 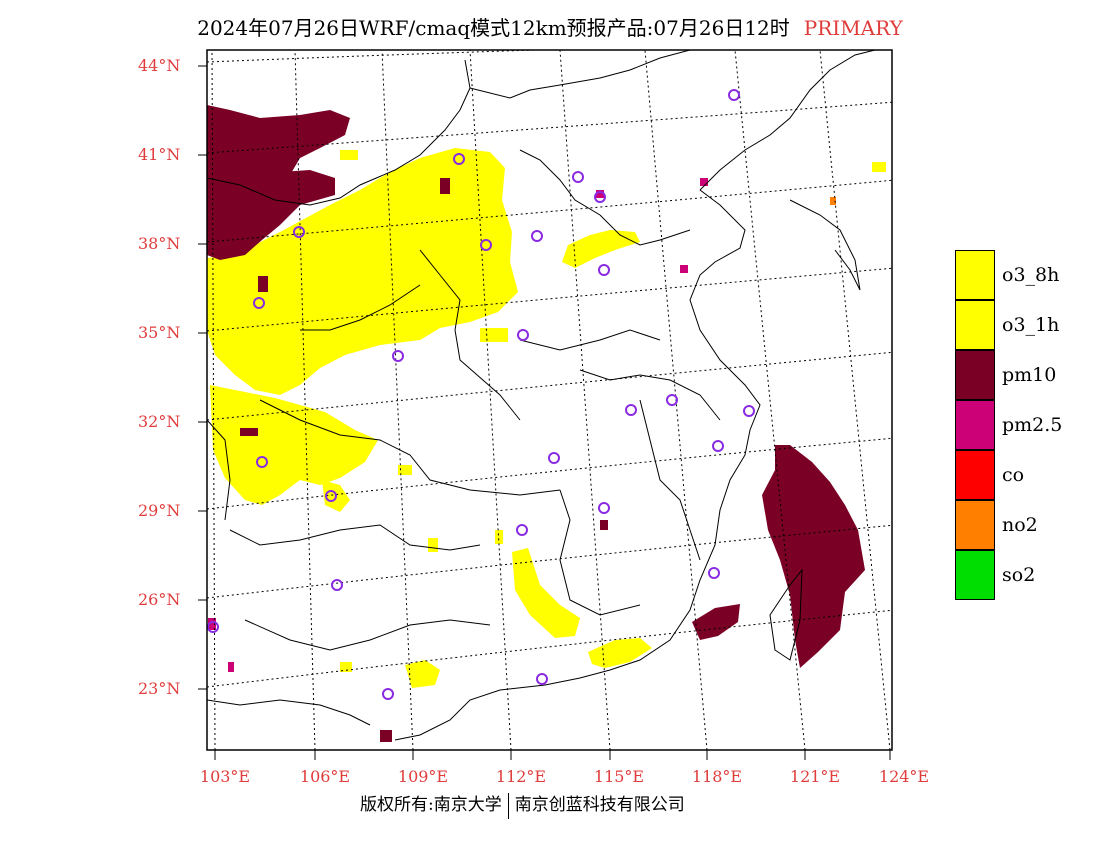 I want to click on lat-label-38: 38°N, so click(x=159, y=243).